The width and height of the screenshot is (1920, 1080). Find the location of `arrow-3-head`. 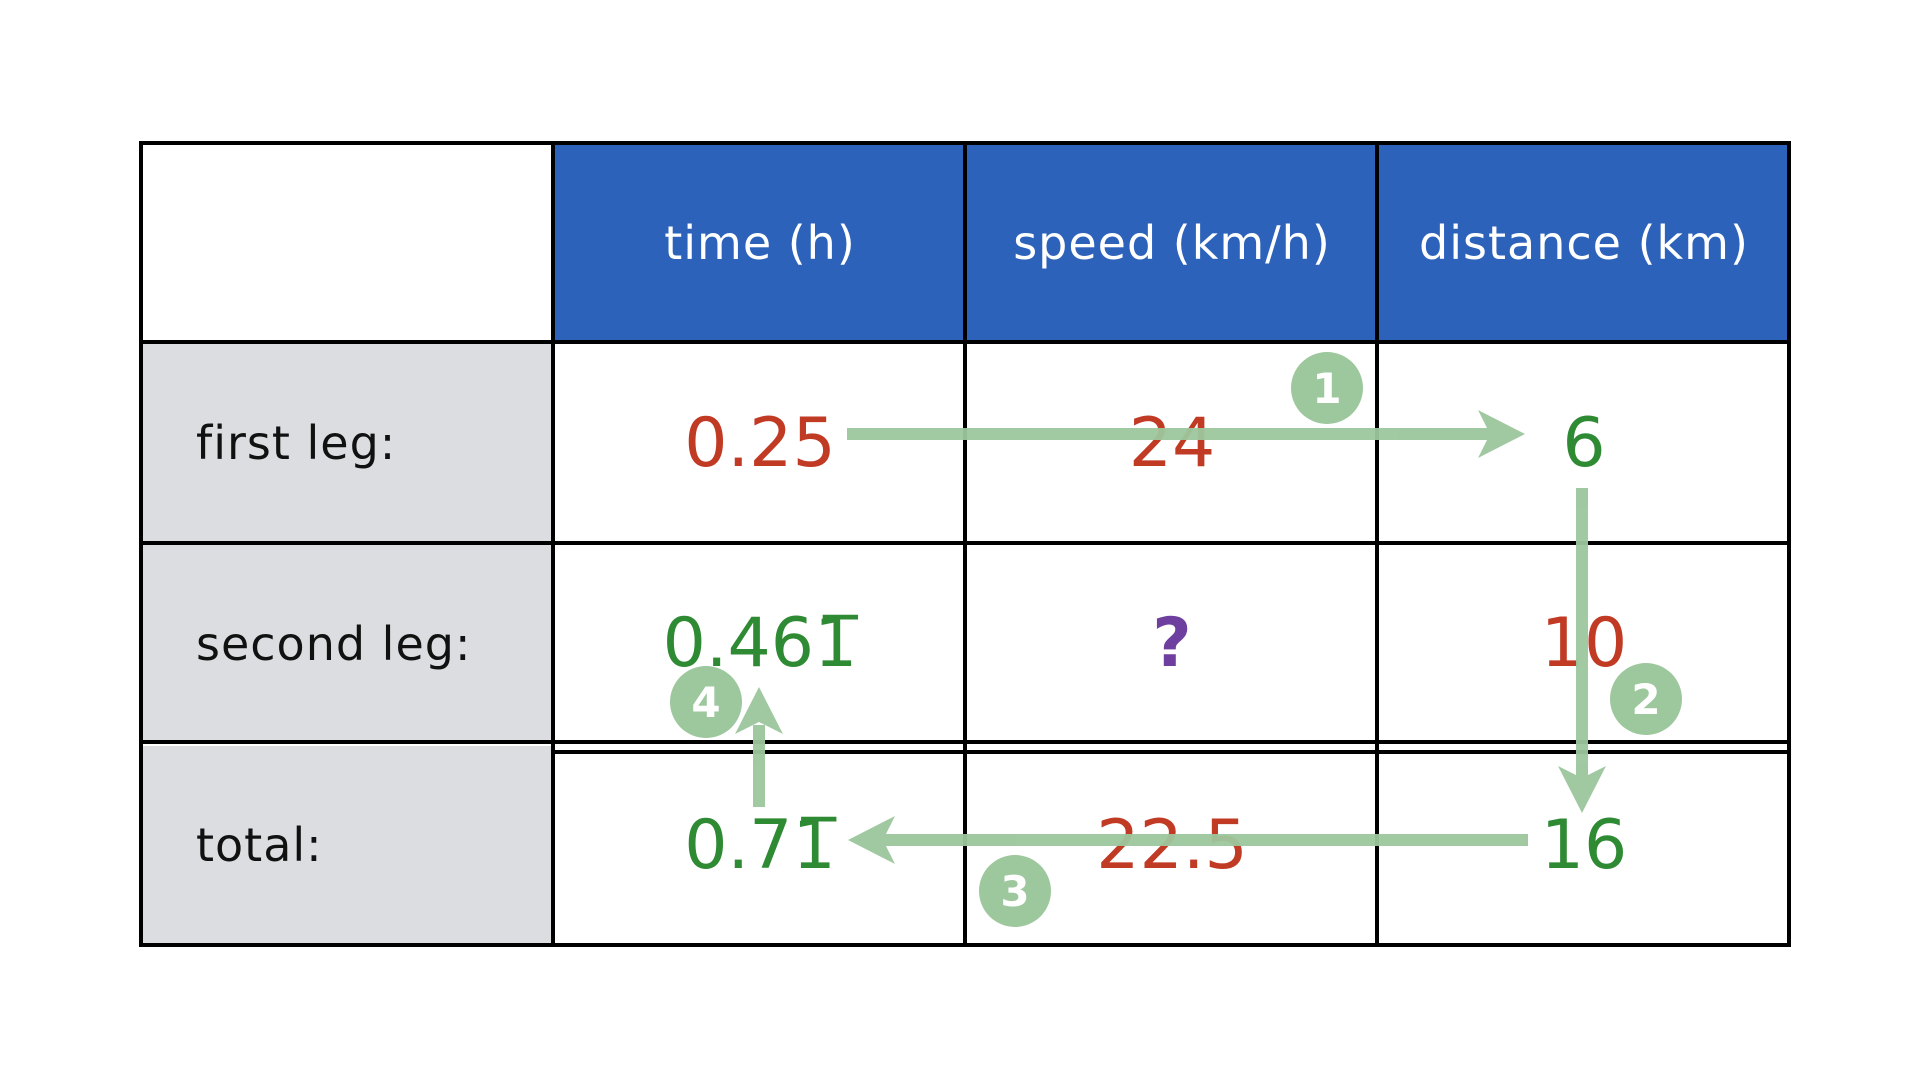

arrow-3-head is located at coordinates (871, 840).